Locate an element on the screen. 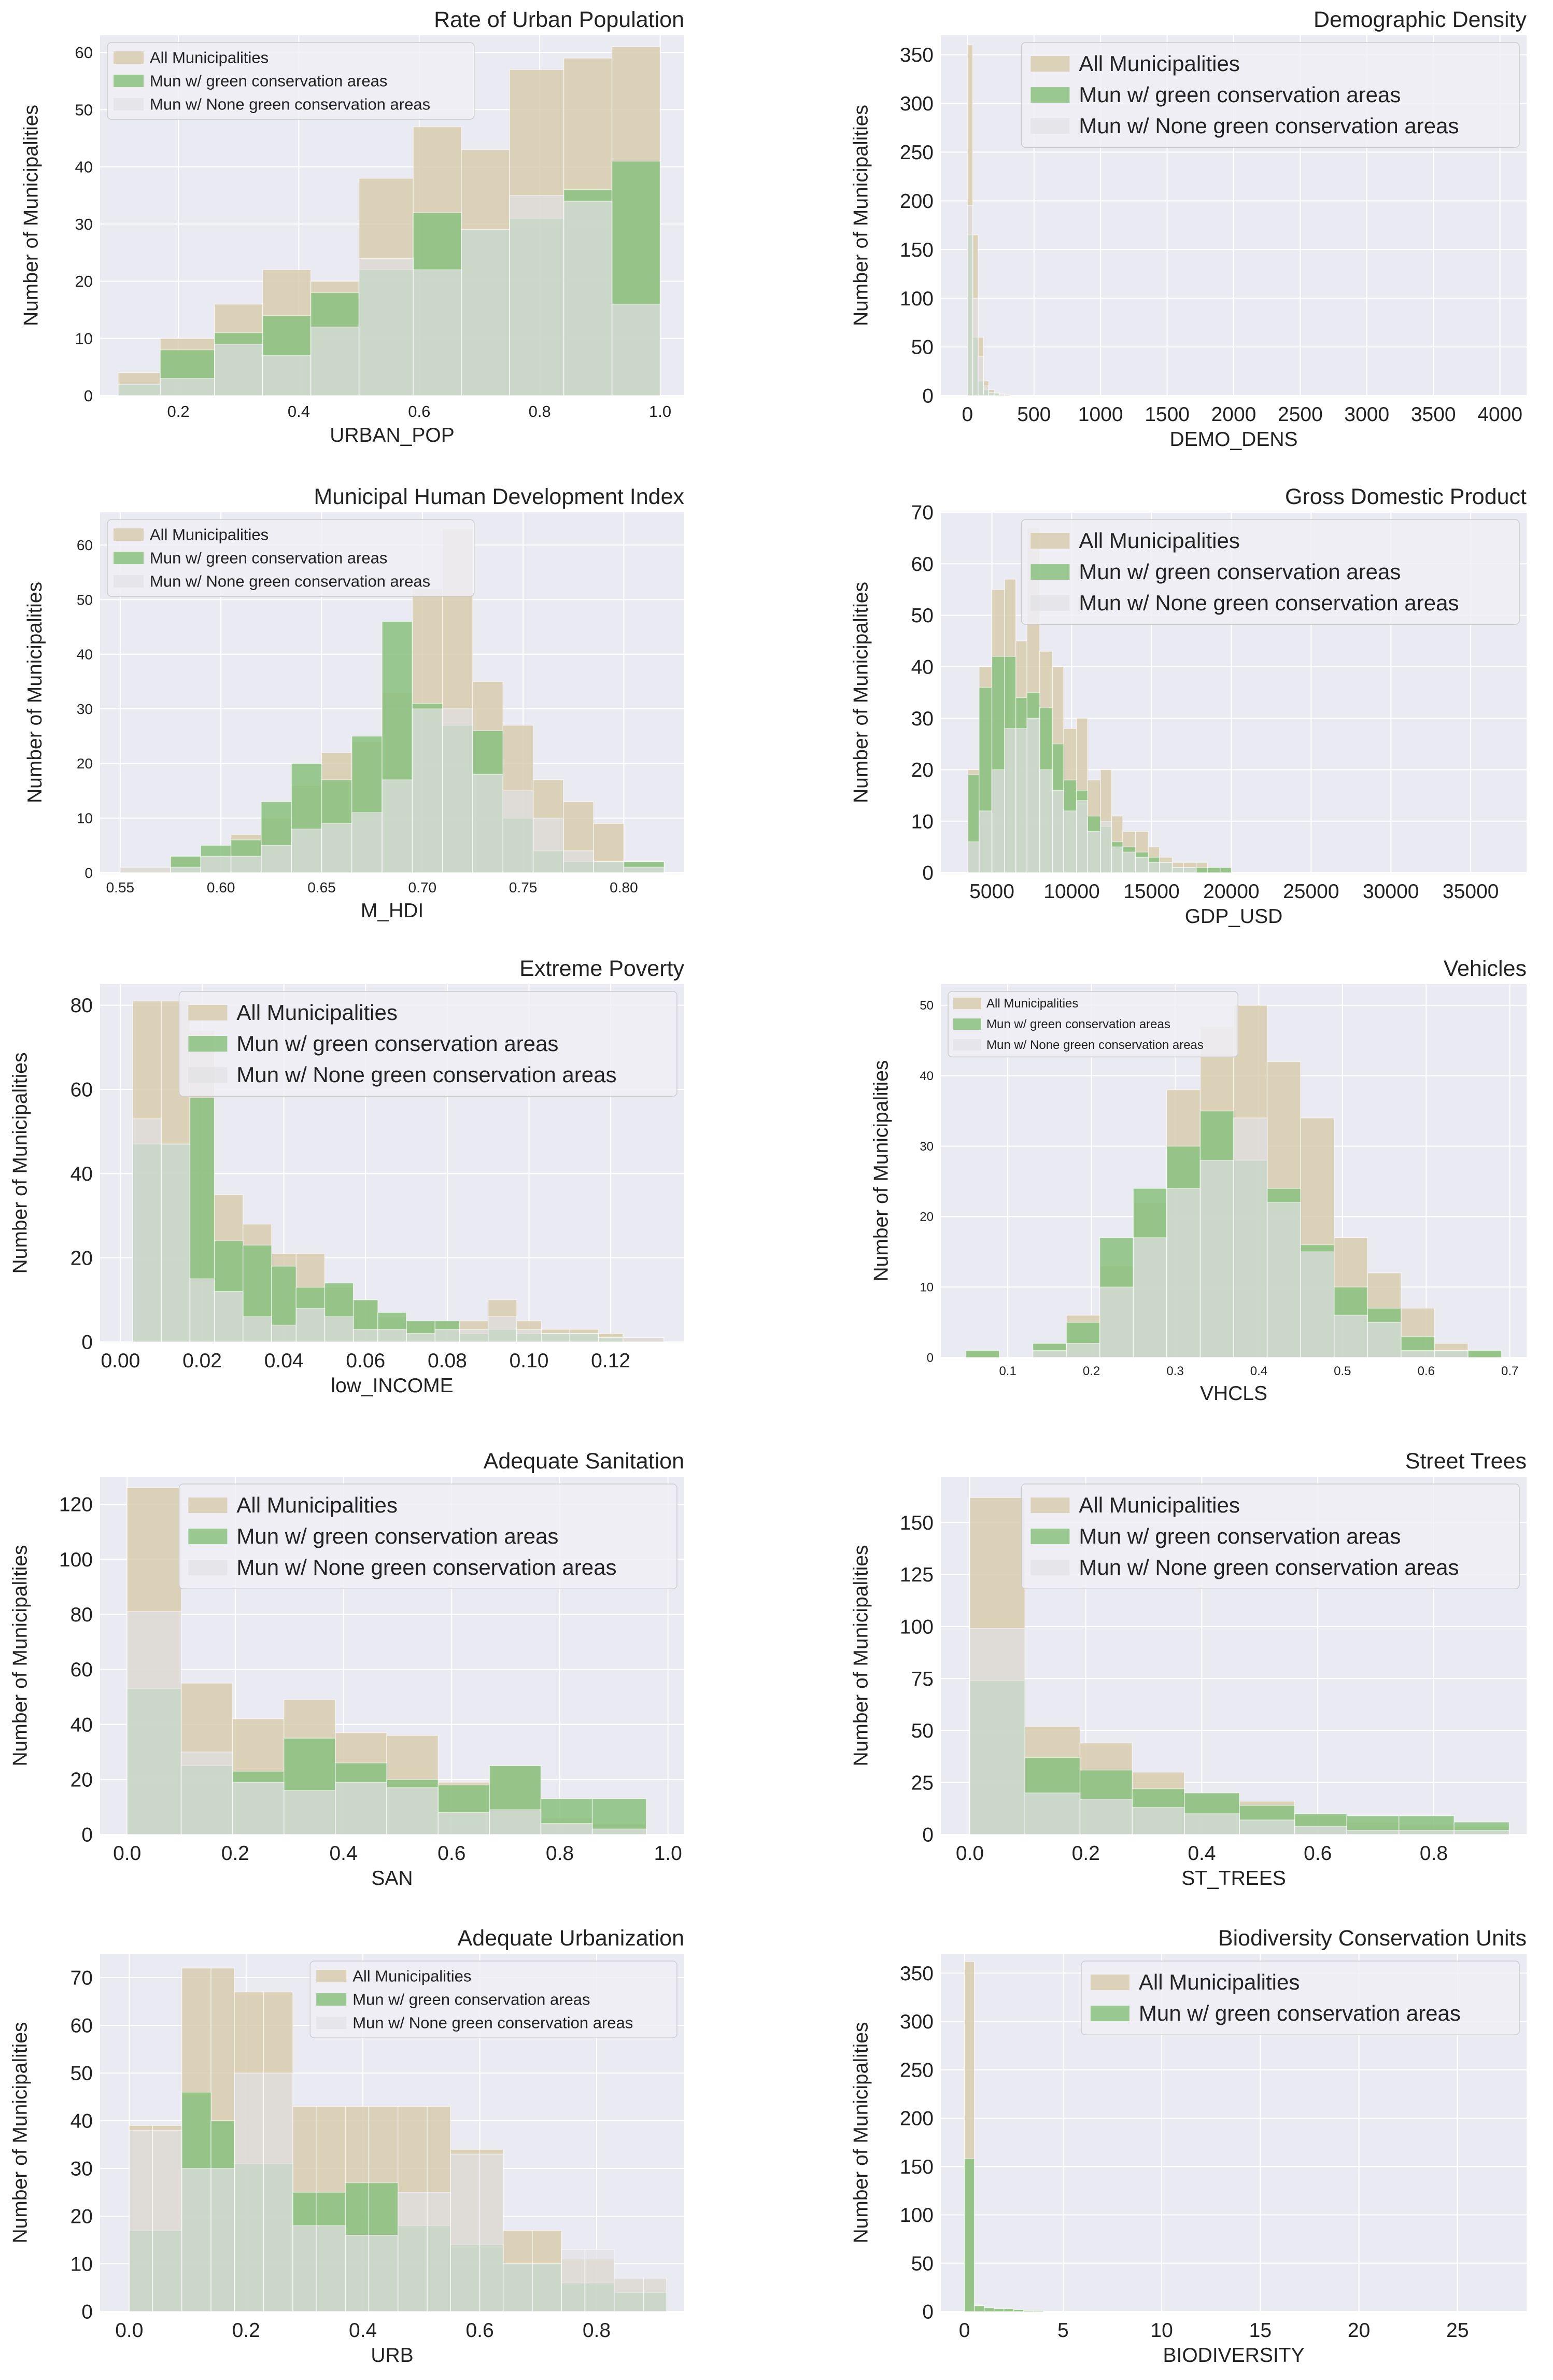  x-tick-label: 0.4 is located at coordinates (1258, 1371).